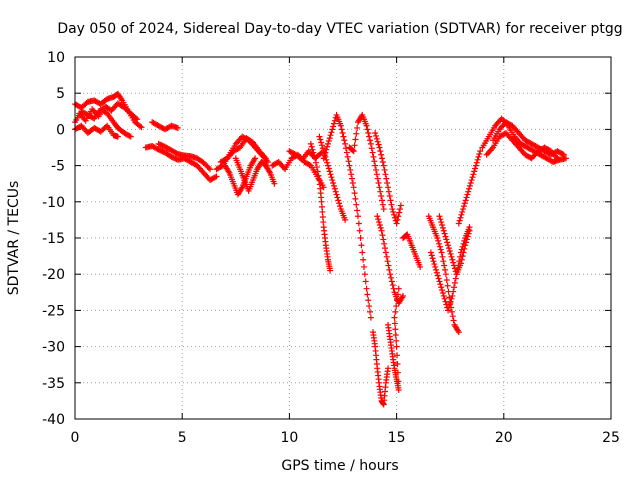  What do you see at coordinates (53, 275) in the screenshot?
I see `y-tick-label: -20` at bounding box center [53, 275].